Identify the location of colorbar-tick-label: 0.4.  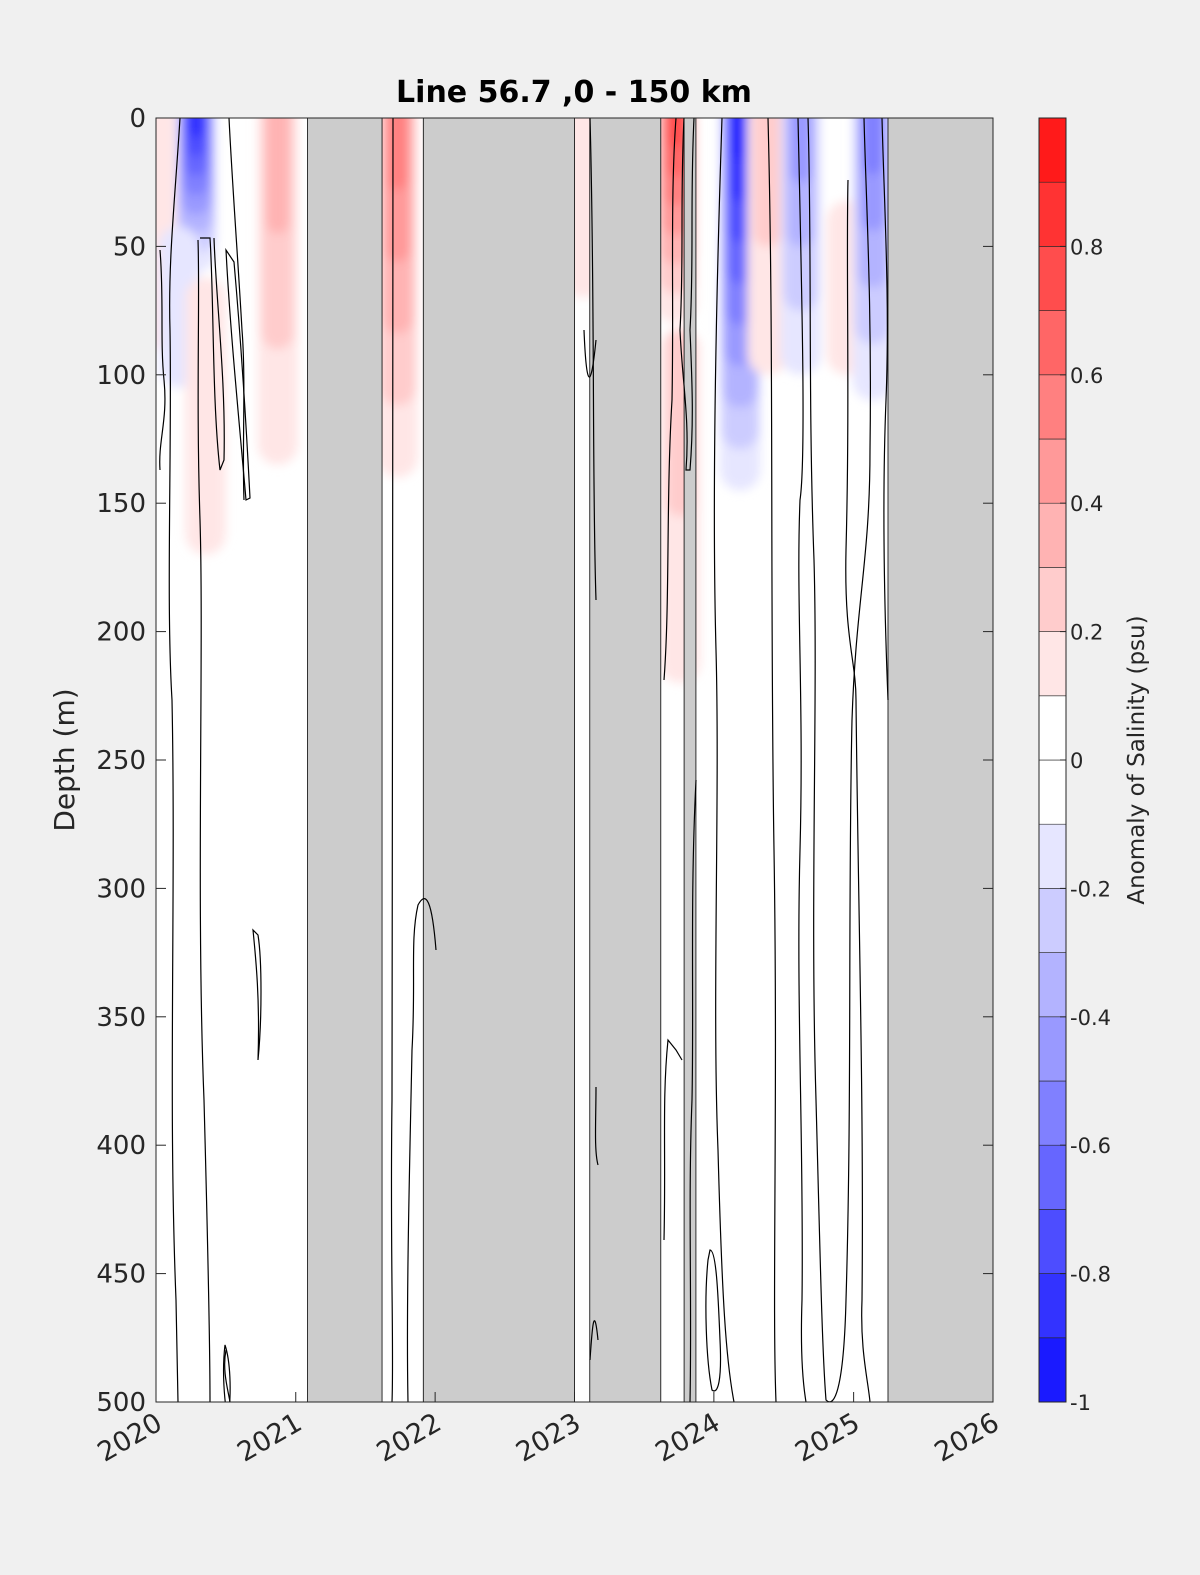
(1086, 504).